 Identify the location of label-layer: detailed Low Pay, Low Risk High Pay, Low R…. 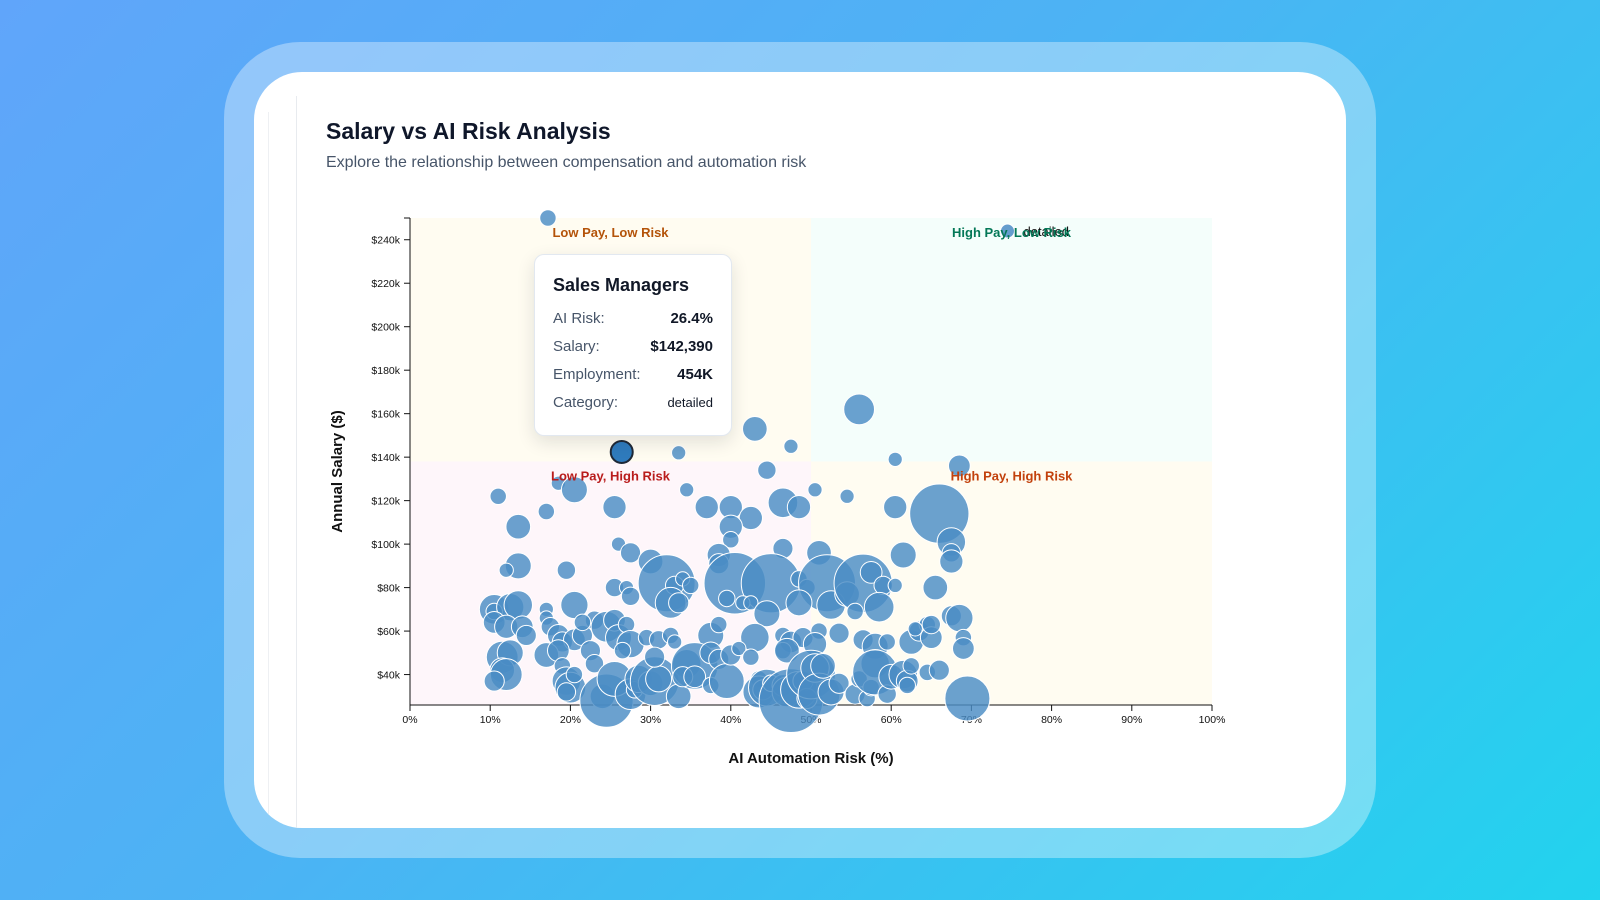
(812, 354).